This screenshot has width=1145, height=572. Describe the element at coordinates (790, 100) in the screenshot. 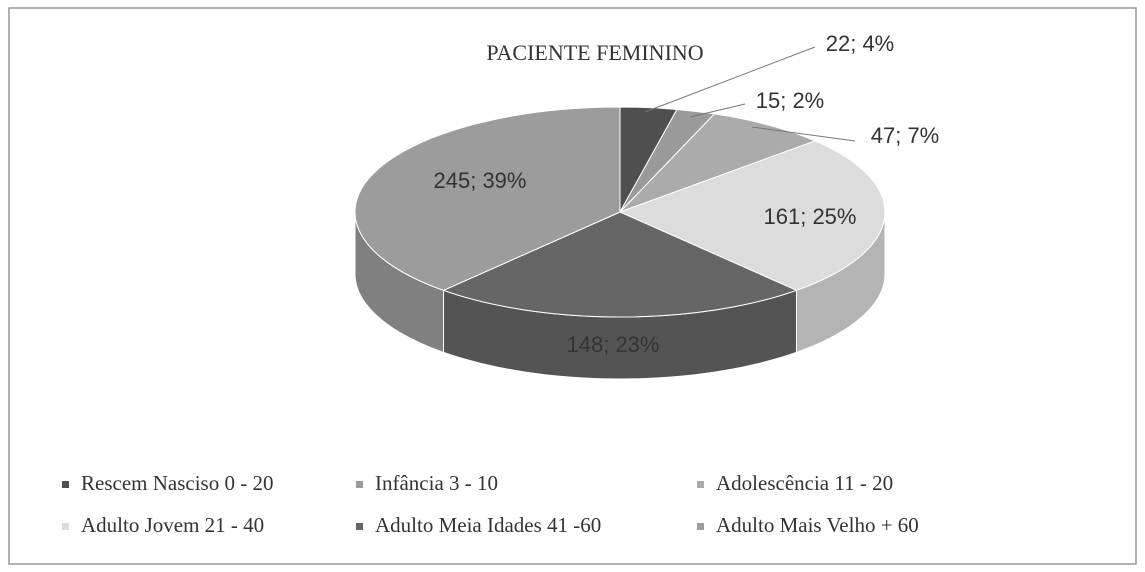

I see `data-label: 15; 2%` at that location.